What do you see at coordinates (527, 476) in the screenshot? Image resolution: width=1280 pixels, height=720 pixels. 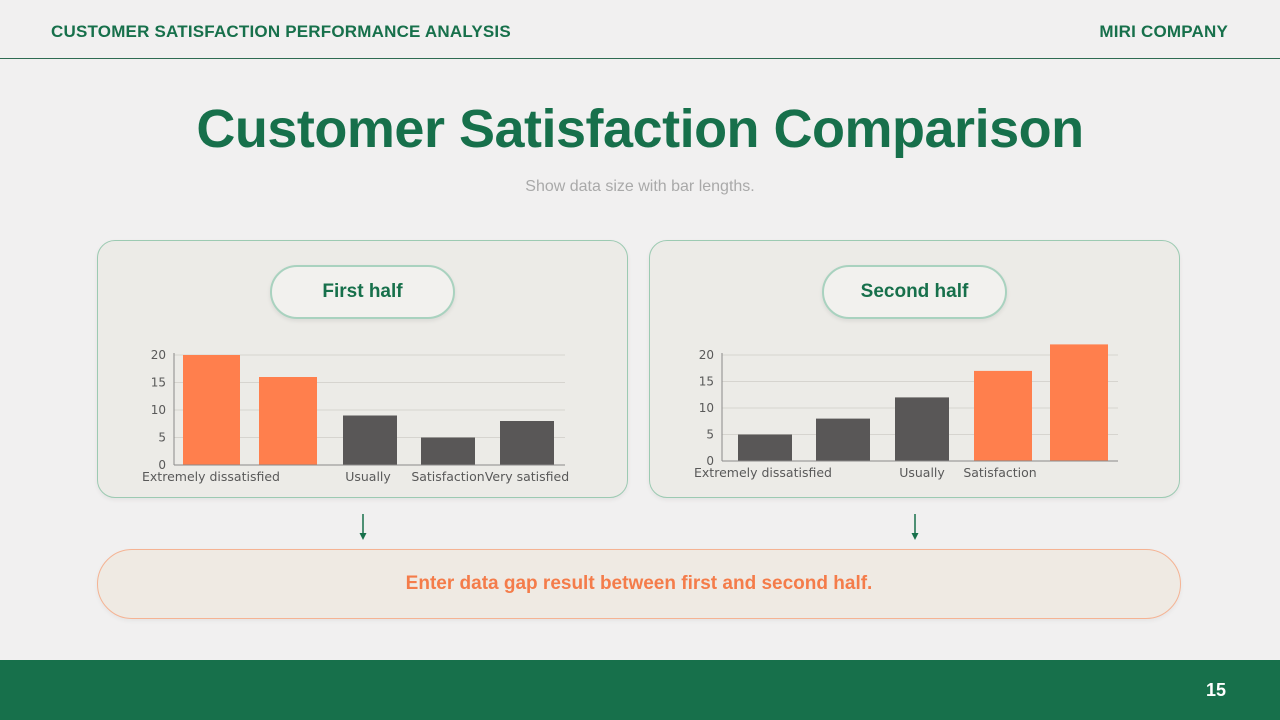 I see `x-category-label: Very satisfied` at bounding box center [527, 476].